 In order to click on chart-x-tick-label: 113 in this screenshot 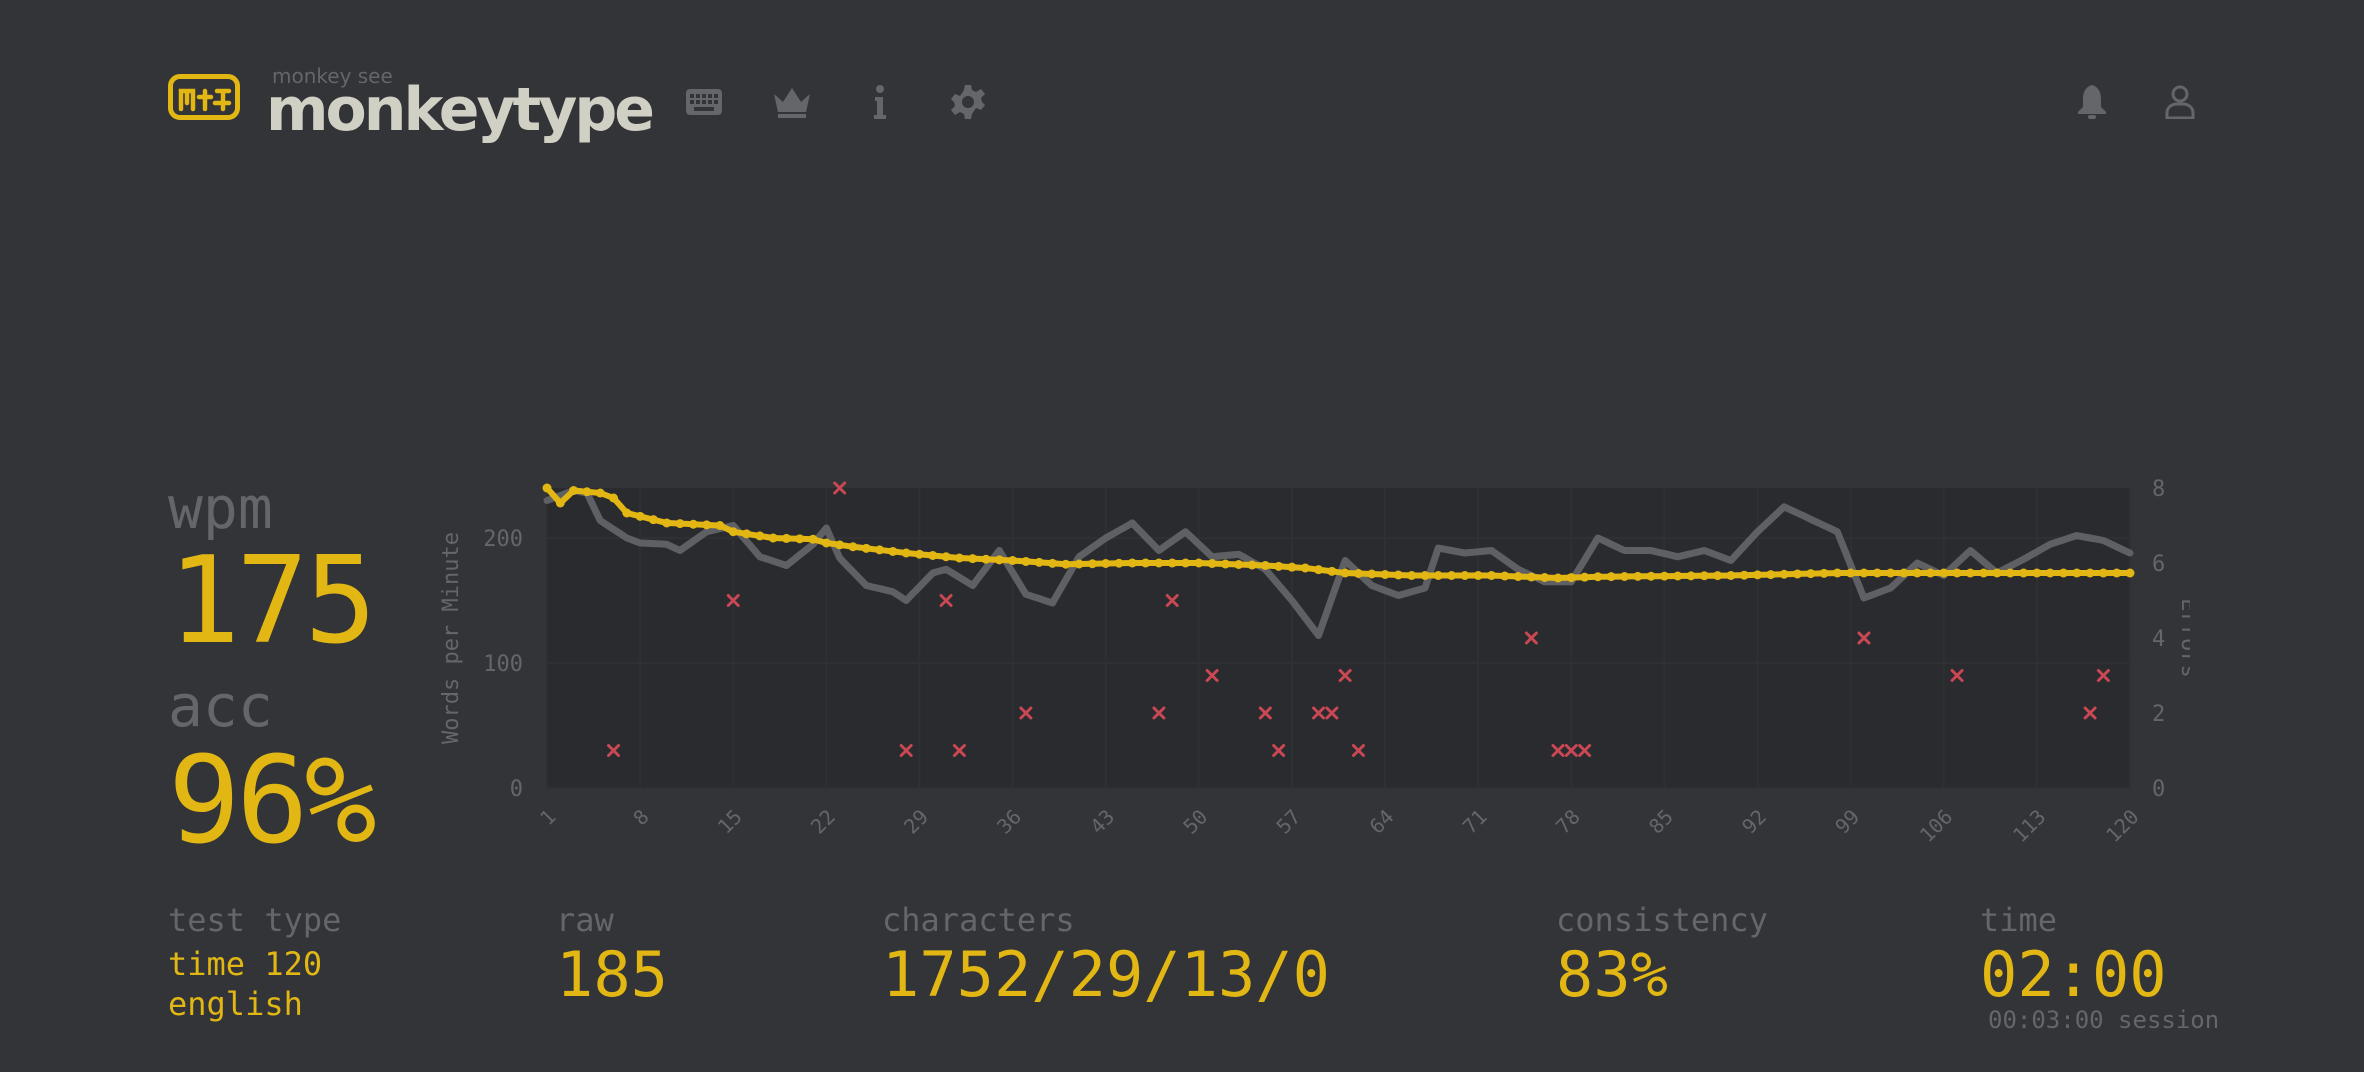, I will do `click(2029, 826)`.